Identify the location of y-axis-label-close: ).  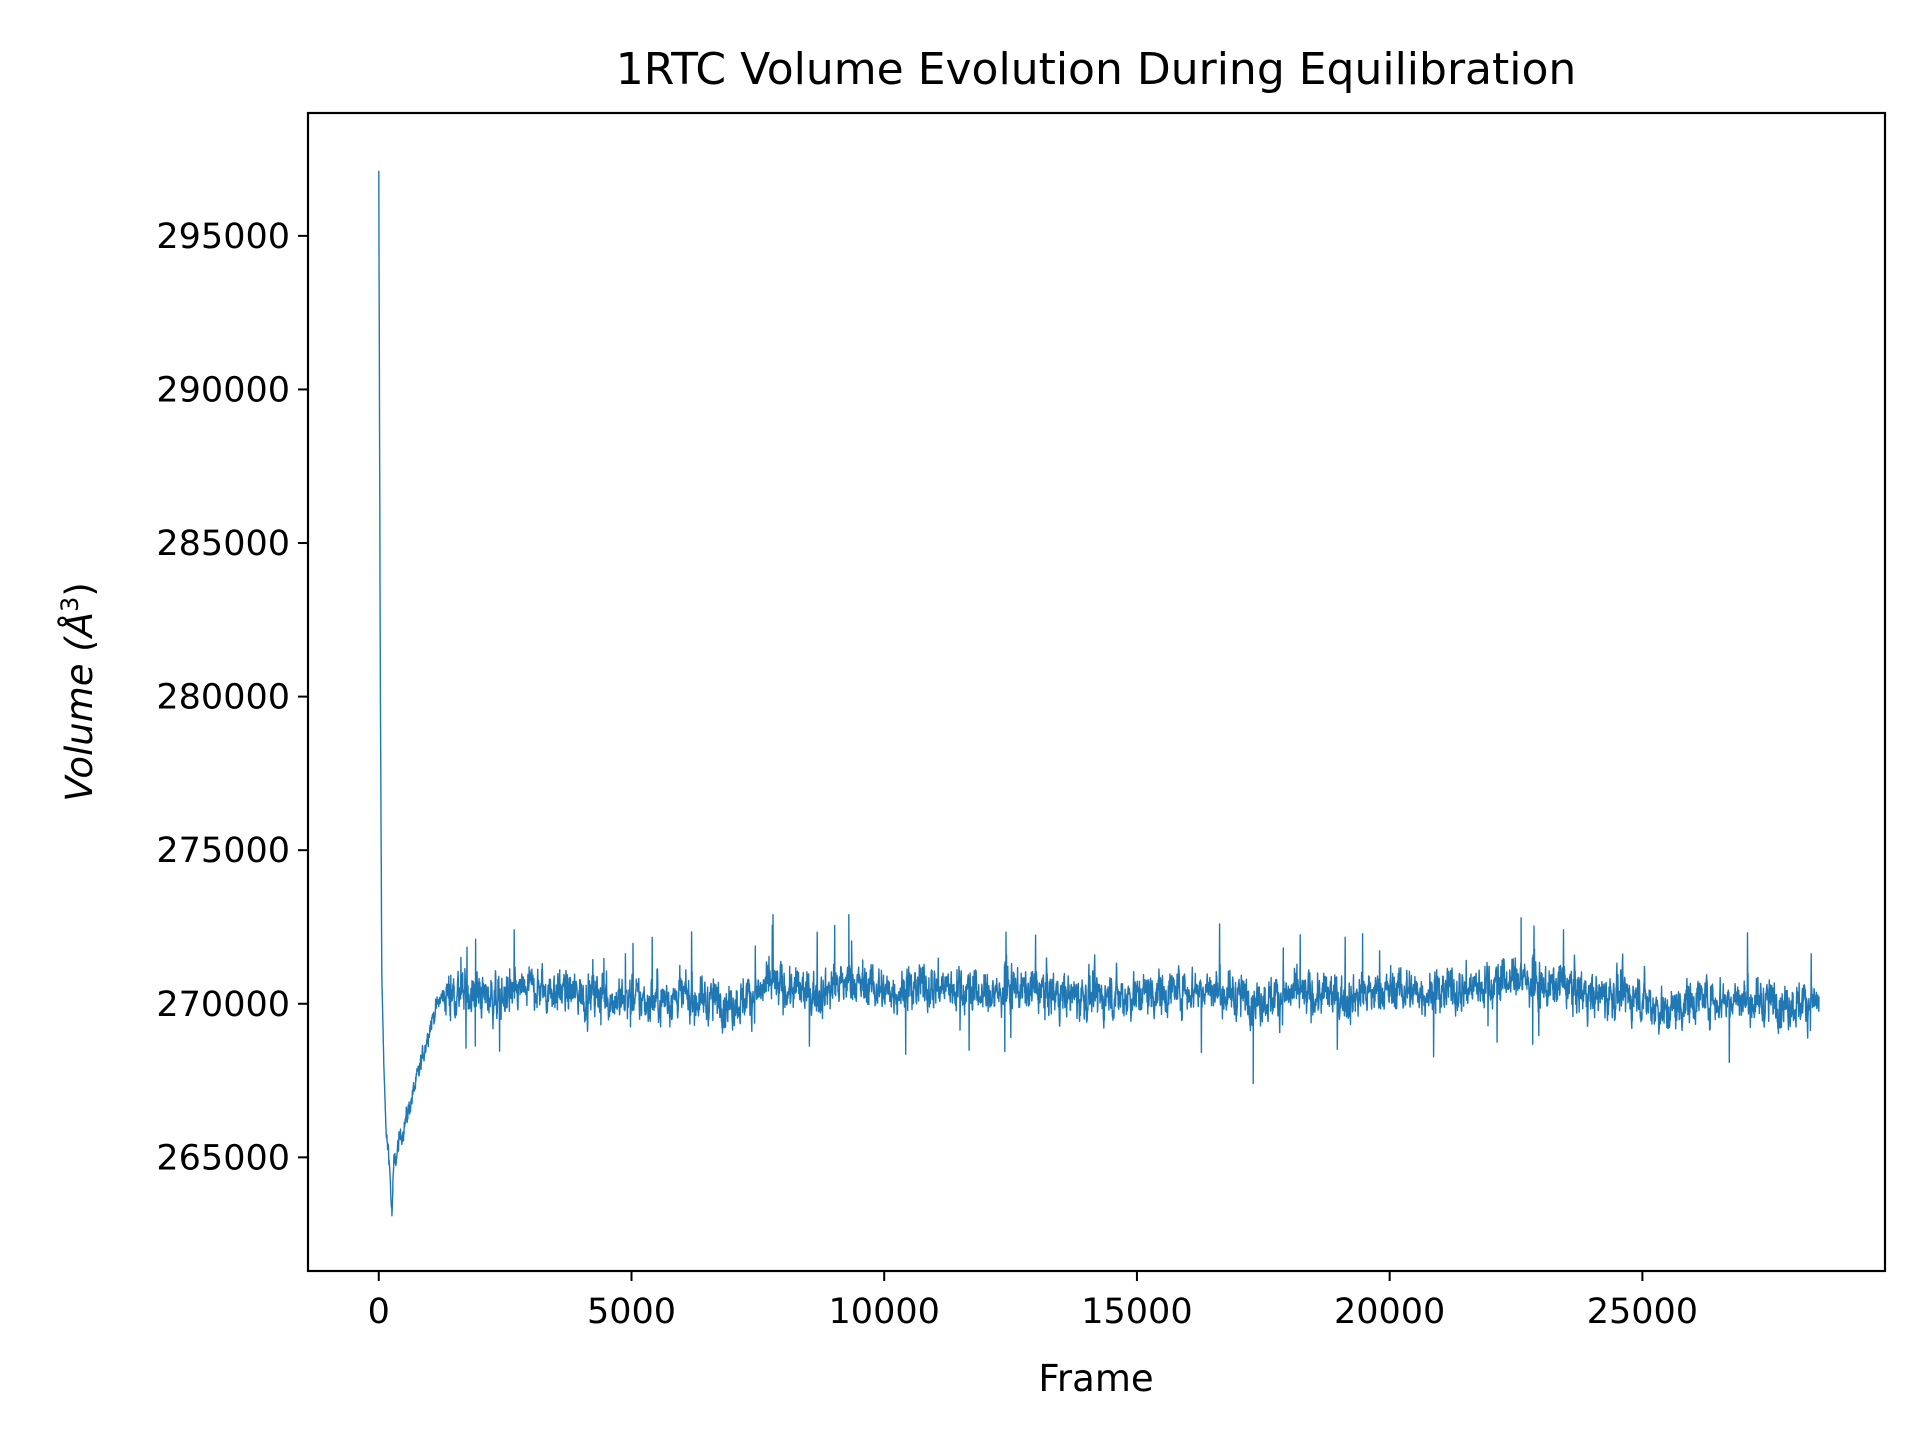
(79, 589).